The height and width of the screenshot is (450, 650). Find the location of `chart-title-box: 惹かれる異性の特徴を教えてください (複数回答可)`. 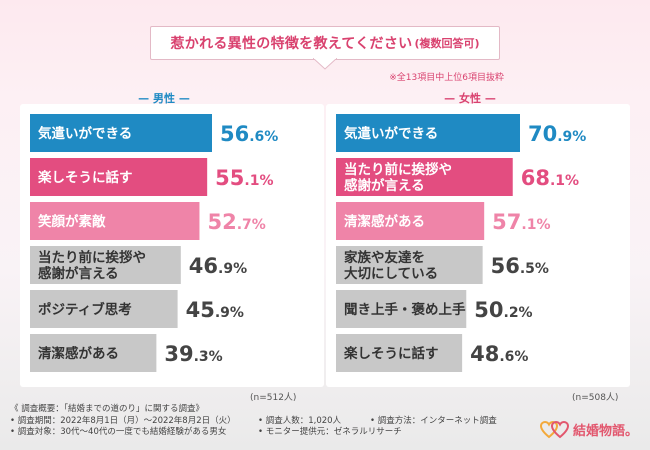

chart-title-box: 惹かれる異性の特徴を教えてください (複数回答可) is located at coordinates (325, 43).